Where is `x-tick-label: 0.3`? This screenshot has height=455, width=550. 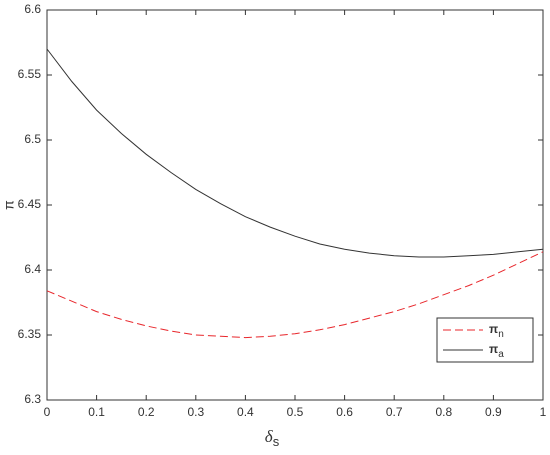 x-tick-label: 0.3 is located at coordinates (195, 412).